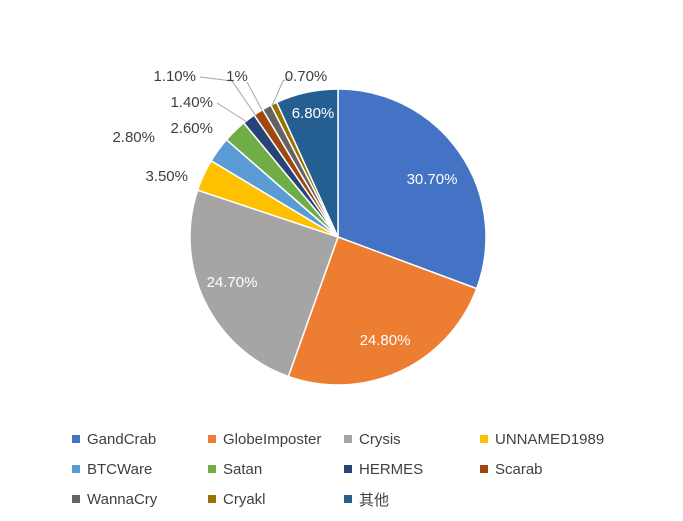  What do you see at coordinates (191, 128) in the screenshot?
I see `data-label: 2.60%` at bounding box center [191, 128].